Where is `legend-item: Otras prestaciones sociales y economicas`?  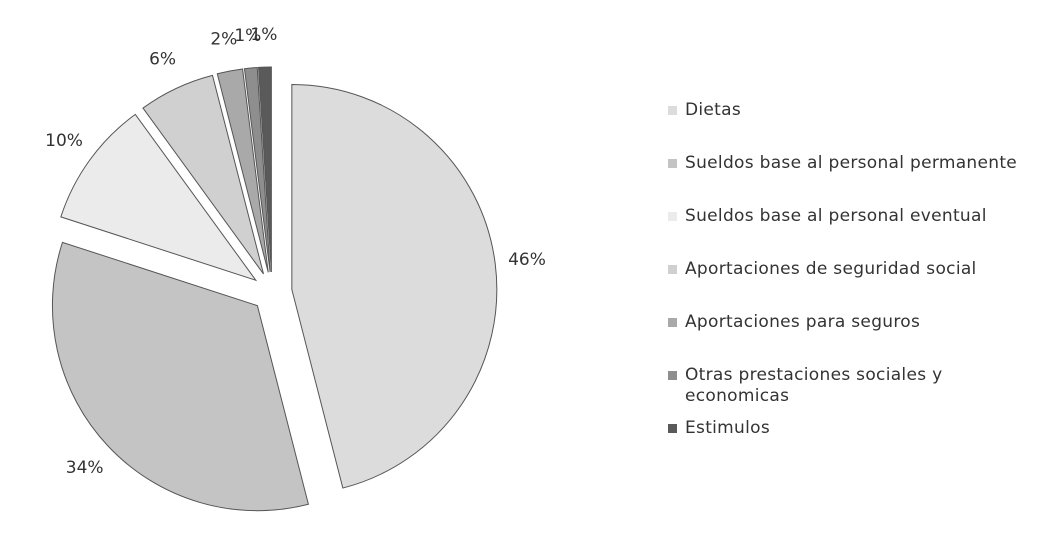 legend-item: Otras prestaciones sociales y economicas is located at coordinates (853, 391).